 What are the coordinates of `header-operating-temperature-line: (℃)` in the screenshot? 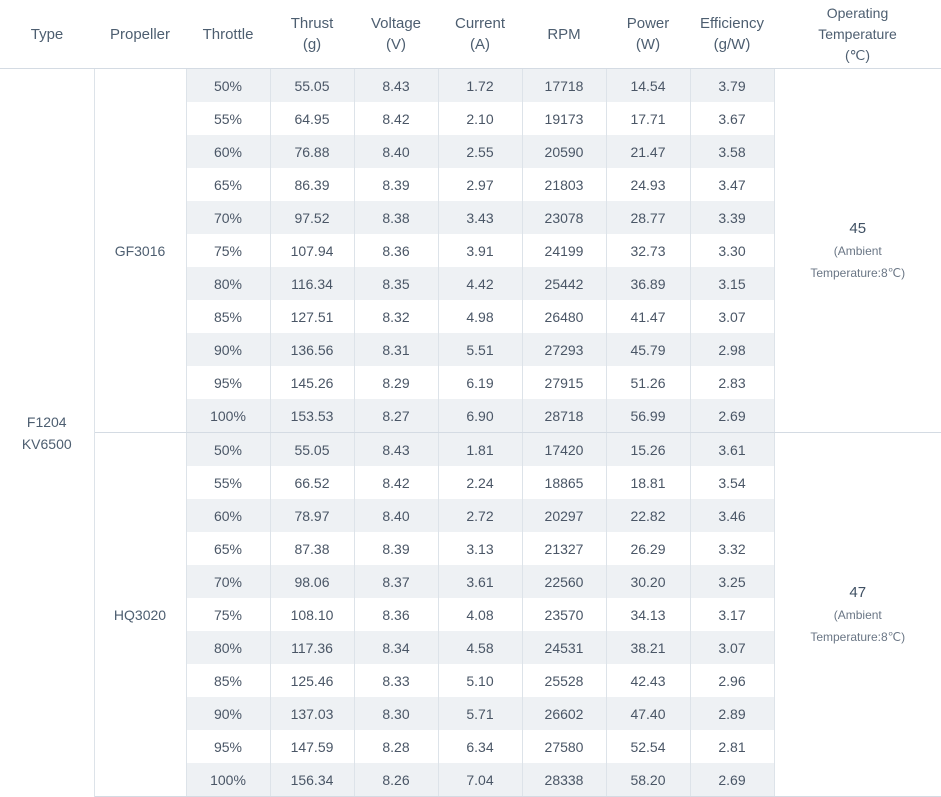 It's located at (857, 55).